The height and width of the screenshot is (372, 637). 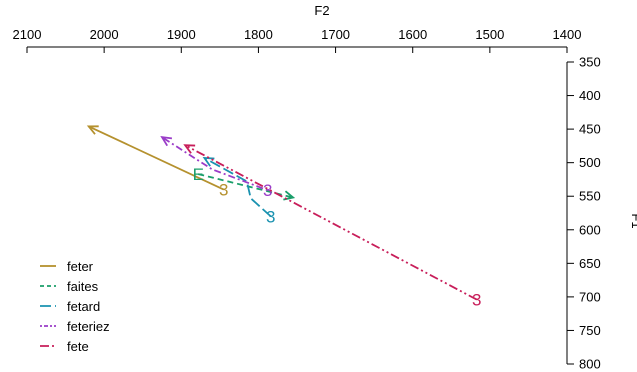 I want to click on x-tick-label: 1600, so click(x=412, y=34).